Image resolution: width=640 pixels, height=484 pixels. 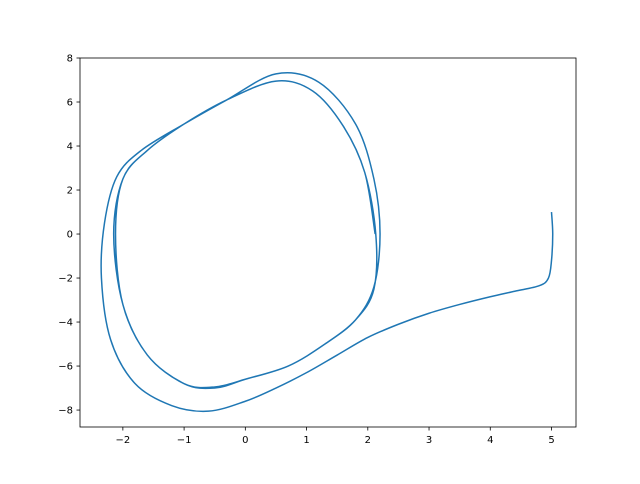 What do you see at coordinates (65, 279) in the screenshot?
I see `y-tick-label: −2` at bounding box center [65, 279].